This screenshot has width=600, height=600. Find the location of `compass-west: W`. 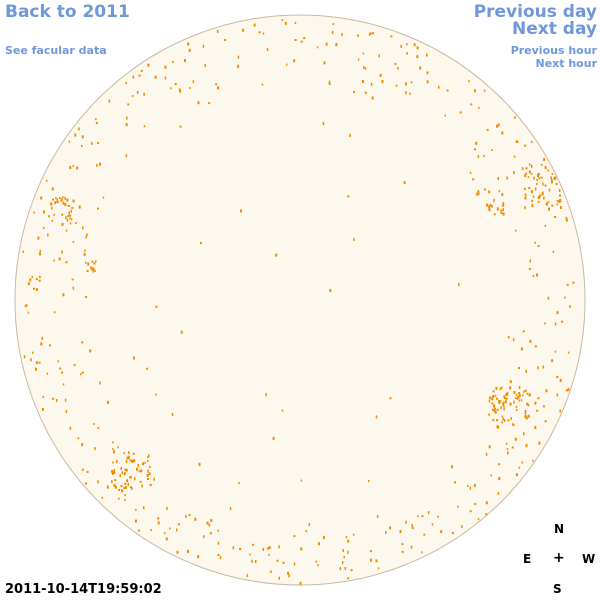

compass-west: W is located at coordinates (589, 559).